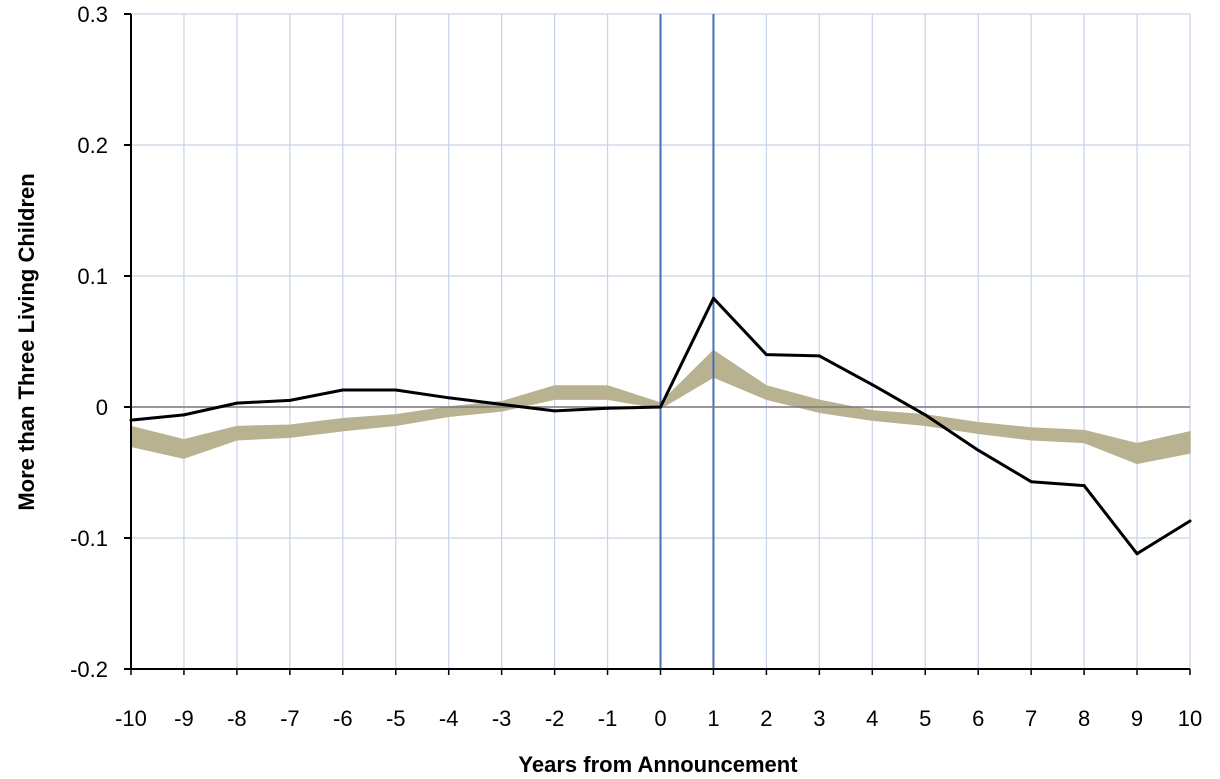 The image size is (1220, 779). What do you see at coordinates (89, 669) in the screenshot?
I see `y-tick-label: -0.2` at bounding box center [89, 669].